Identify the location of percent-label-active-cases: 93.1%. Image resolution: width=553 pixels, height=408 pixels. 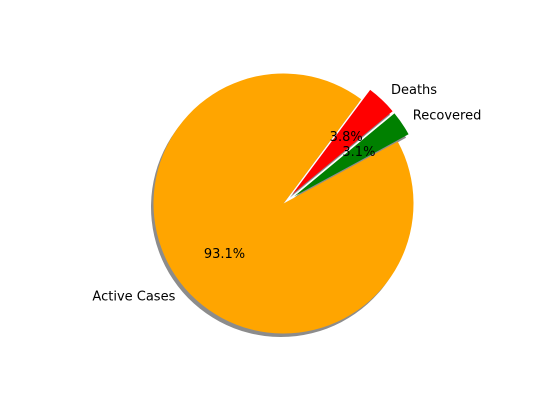
(224, 254).